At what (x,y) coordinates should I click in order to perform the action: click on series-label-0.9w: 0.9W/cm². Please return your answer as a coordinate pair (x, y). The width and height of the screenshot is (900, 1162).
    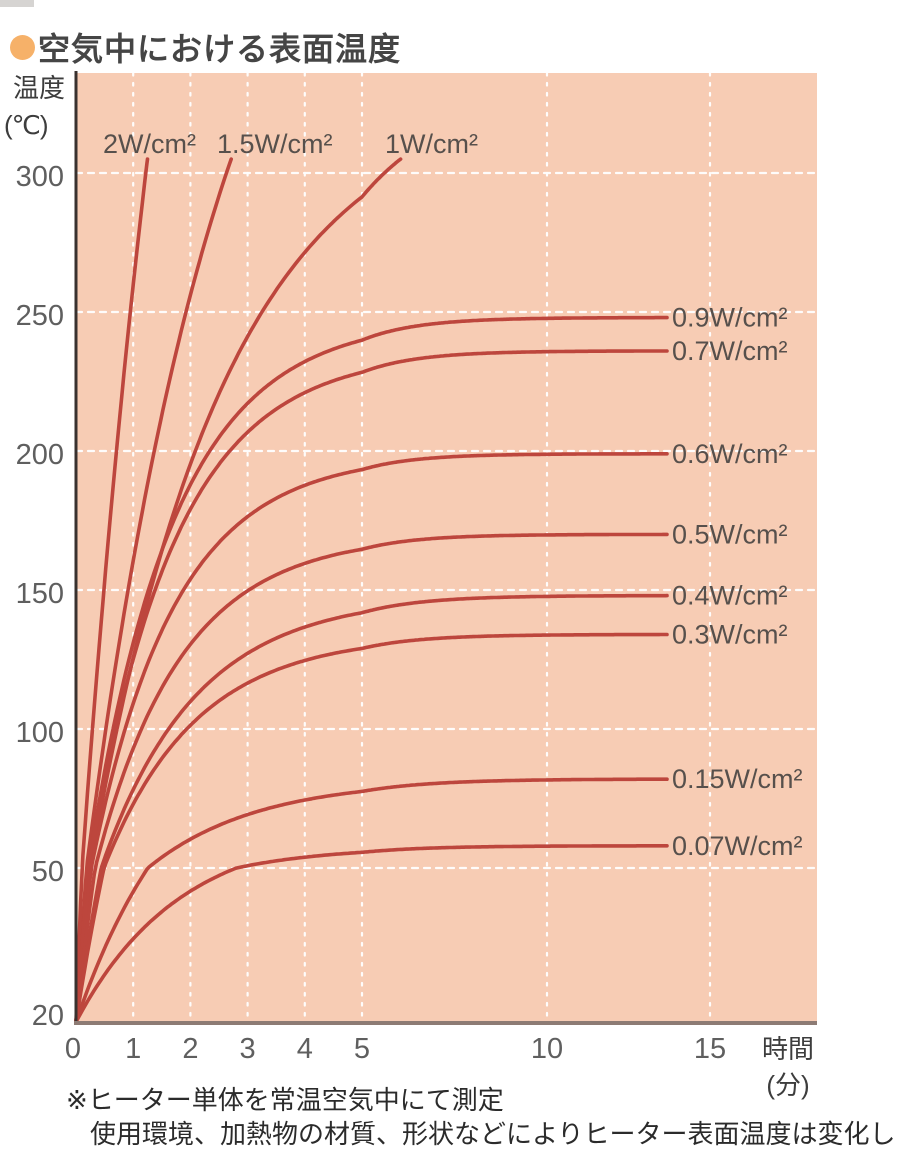
    Looking at the image, I should click on (730, 318).